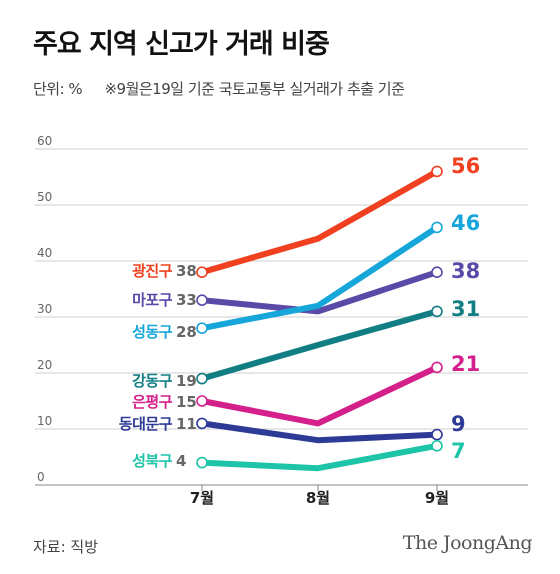 The width and height of the screenshot is (560, 574). Describe the element at coordinates (44, 421) in the screenshot. I see `y-tick-label-10: 10` at that location.